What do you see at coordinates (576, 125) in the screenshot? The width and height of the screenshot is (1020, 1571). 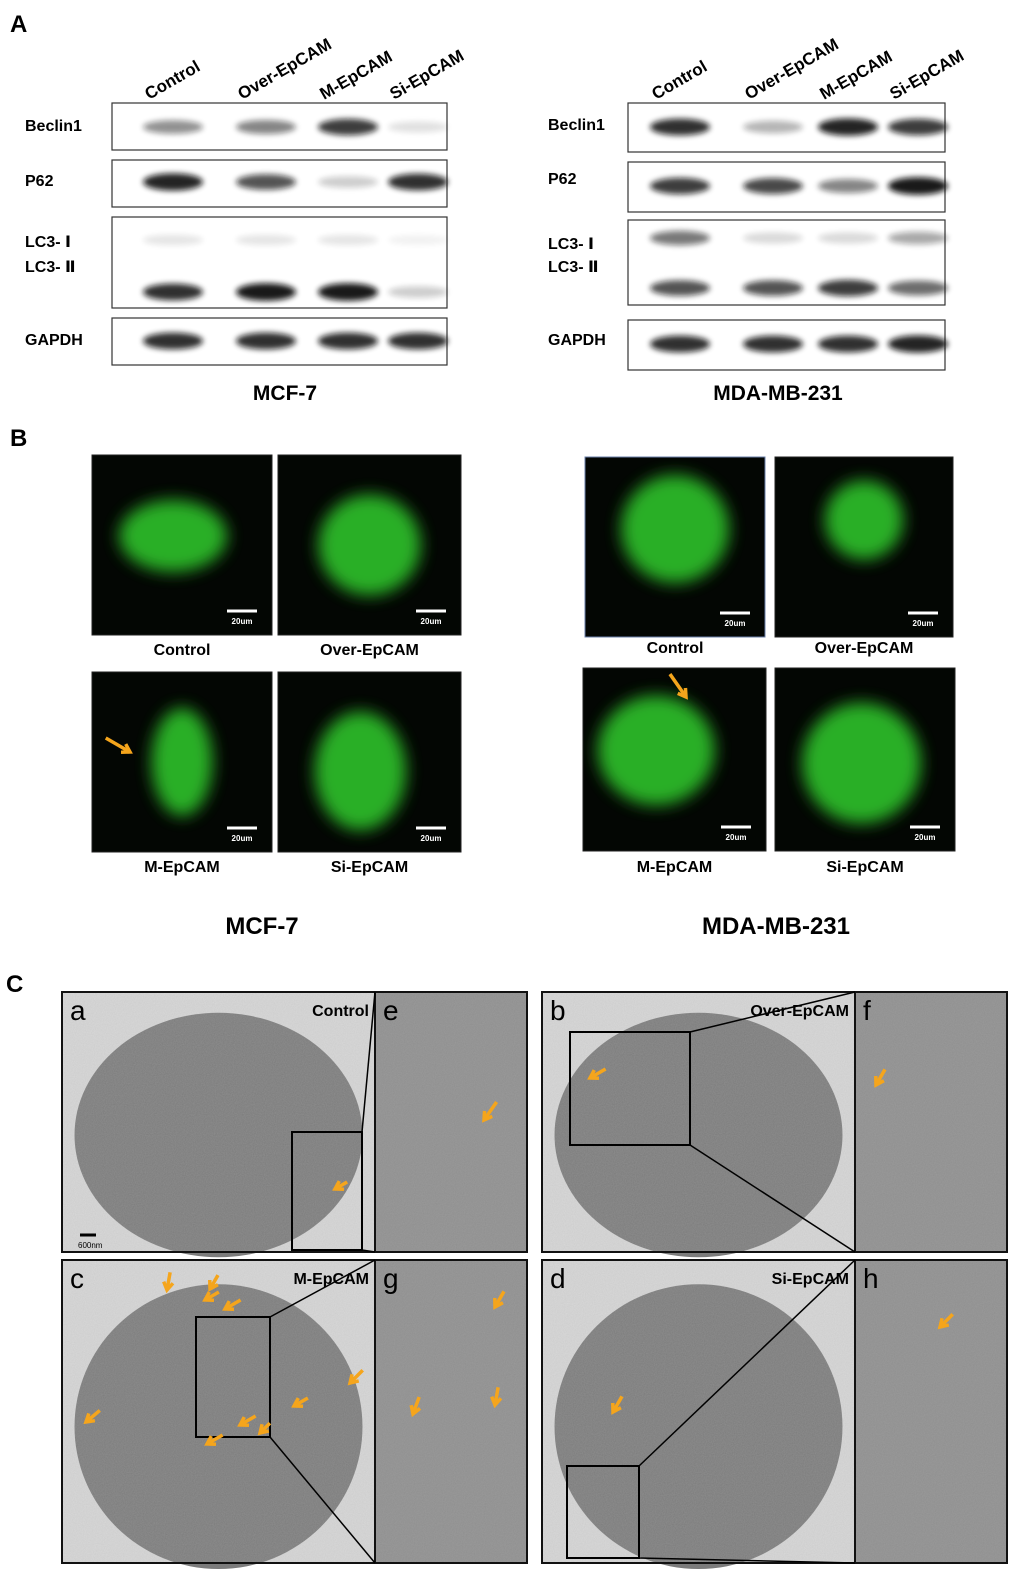 I see `row-label: Beclin1` at bounding box center [576, 125].